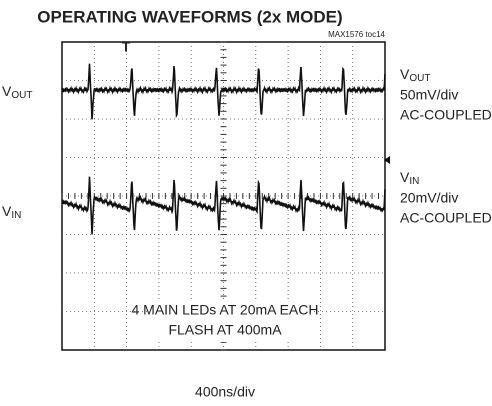  Describe the element at coordinates (189, 16) in the screenshot. I see `title: OPERATING WAVEFORMS (2x MODE)` at that location.